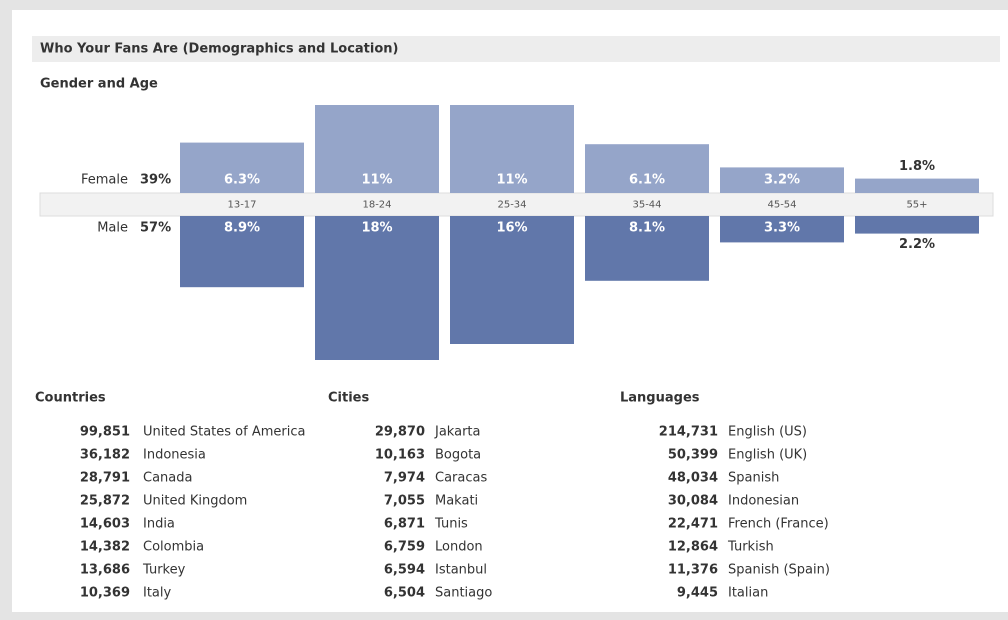 Image resolution: width=1008 pixels, height=620 pixels. Describe the element at coordinates (750, 547) in the screenshot. I see `list-name: Turkish` at that location.